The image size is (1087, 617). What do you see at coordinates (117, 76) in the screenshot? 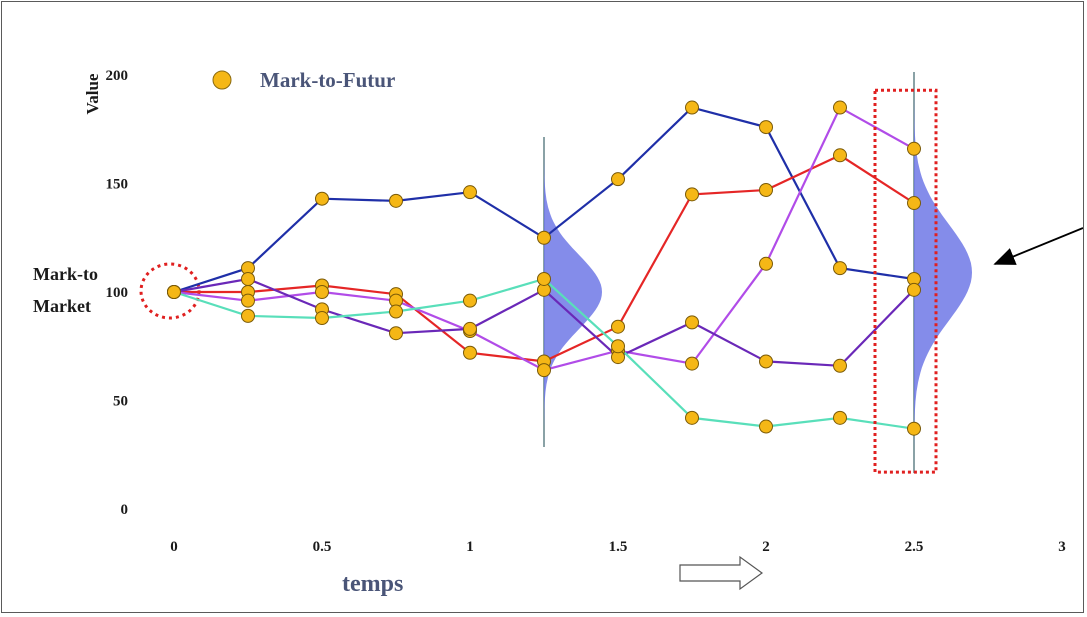
I see `y-tick-label: 200` at bounding box center [117, 76].